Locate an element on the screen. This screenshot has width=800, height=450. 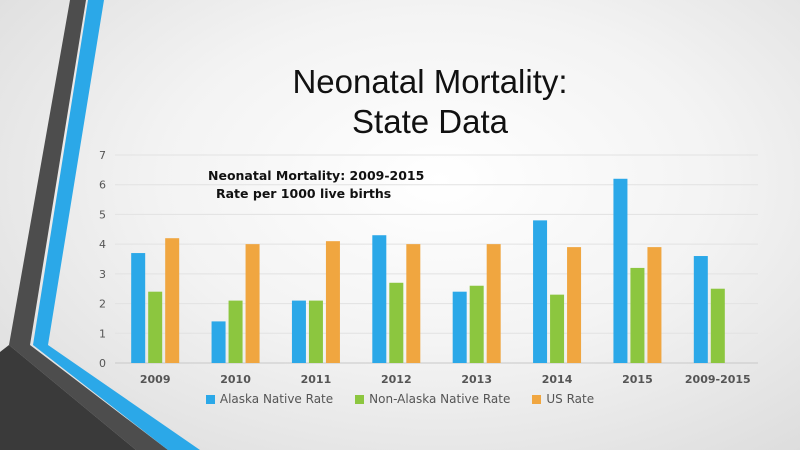
decor-dark-corner is located at coordinates (68, 397).